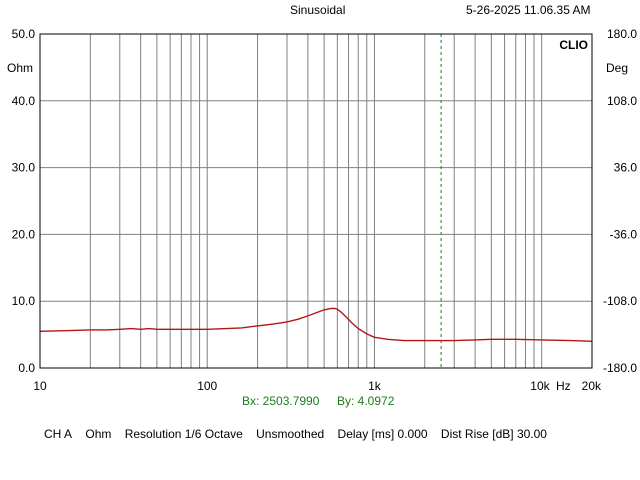 The width and height of the screenshot is (640, 480). I want to click on y2-tick-label: -36.0, so click(624, 234).